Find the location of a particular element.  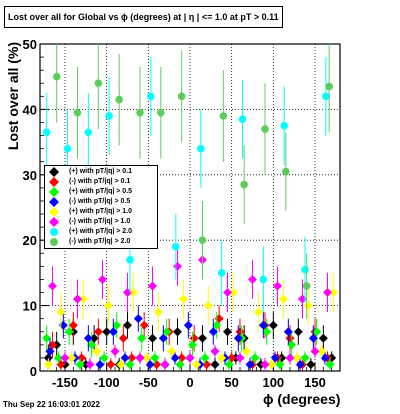

legend-entry: (+) with pT/|q| > 2.0 is located at coordinates (101, 232).